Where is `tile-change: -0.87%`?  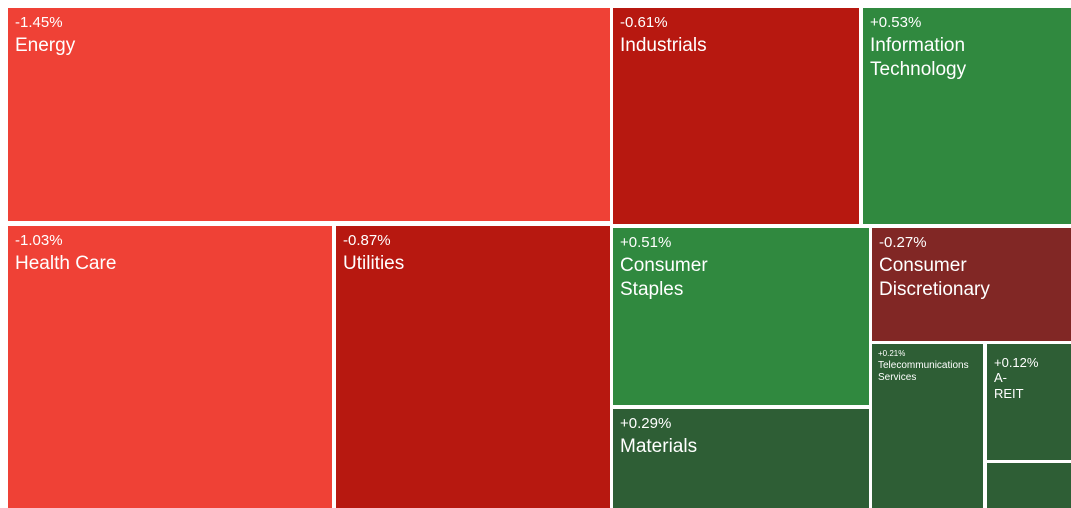
tile-change: -0.87% is located at coordinates (367, 240).